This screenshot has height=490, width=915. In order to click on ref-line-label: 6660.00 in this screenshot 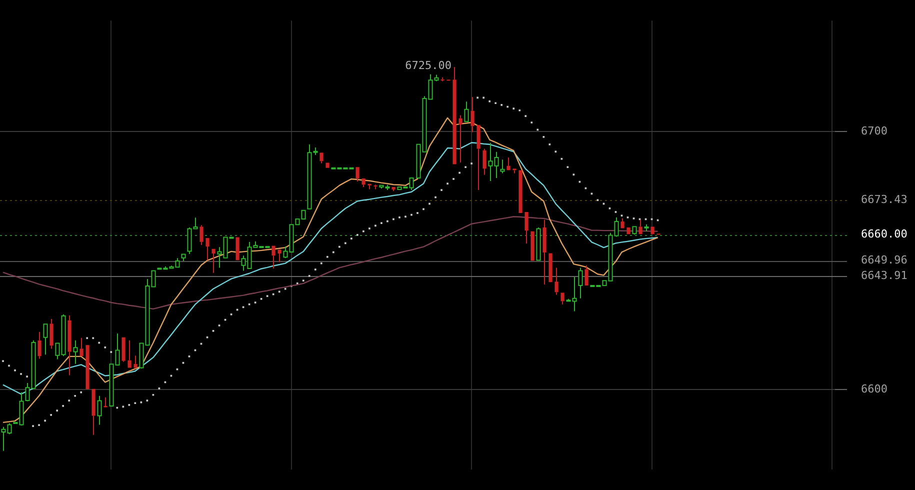, I will do `click(884, 234)`.